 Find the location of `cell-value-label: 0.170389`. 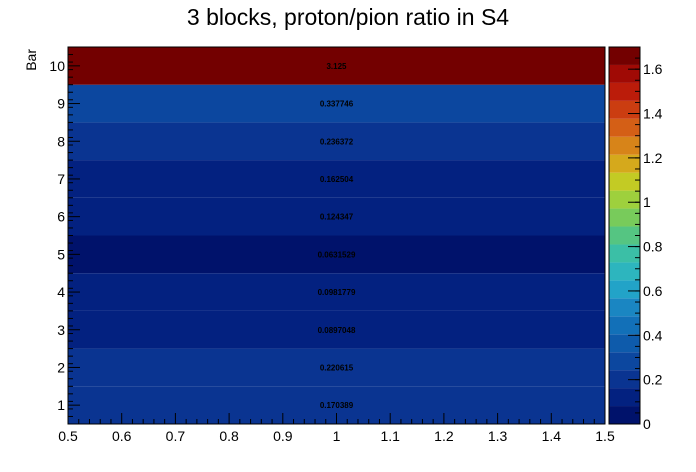

cell-value-label: 0.170389 is located at coordinates (337, 405).